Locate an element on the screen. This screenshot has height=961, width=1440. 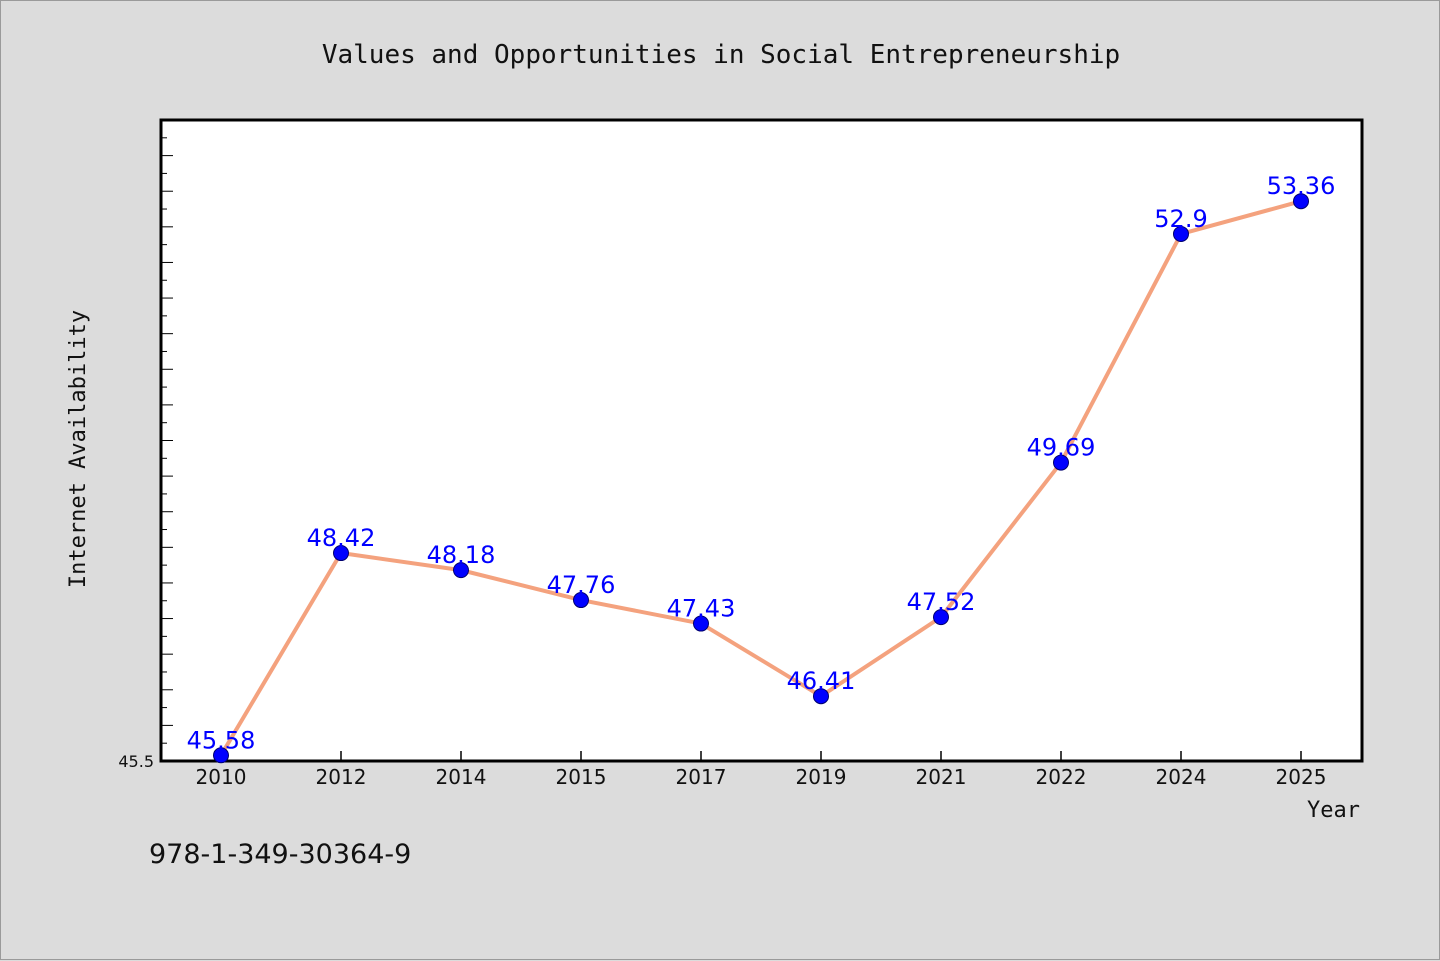
footer-isbn: 978-1-349-30364-9 is located at coordinates (280, 854).